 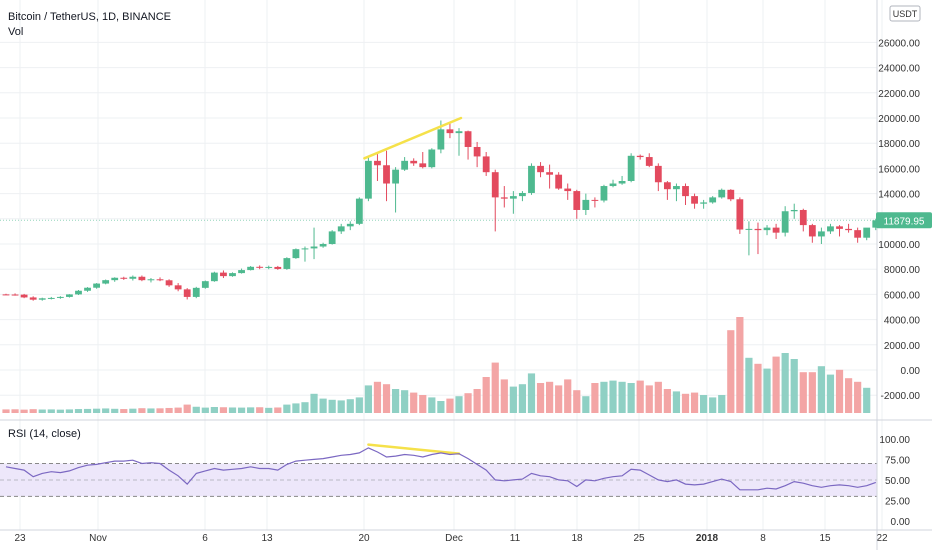 What do you see at coordinates (899, 144) in the screenshot?
I see `price-tick-label: 18000.00` at bounding box center [899, 144].